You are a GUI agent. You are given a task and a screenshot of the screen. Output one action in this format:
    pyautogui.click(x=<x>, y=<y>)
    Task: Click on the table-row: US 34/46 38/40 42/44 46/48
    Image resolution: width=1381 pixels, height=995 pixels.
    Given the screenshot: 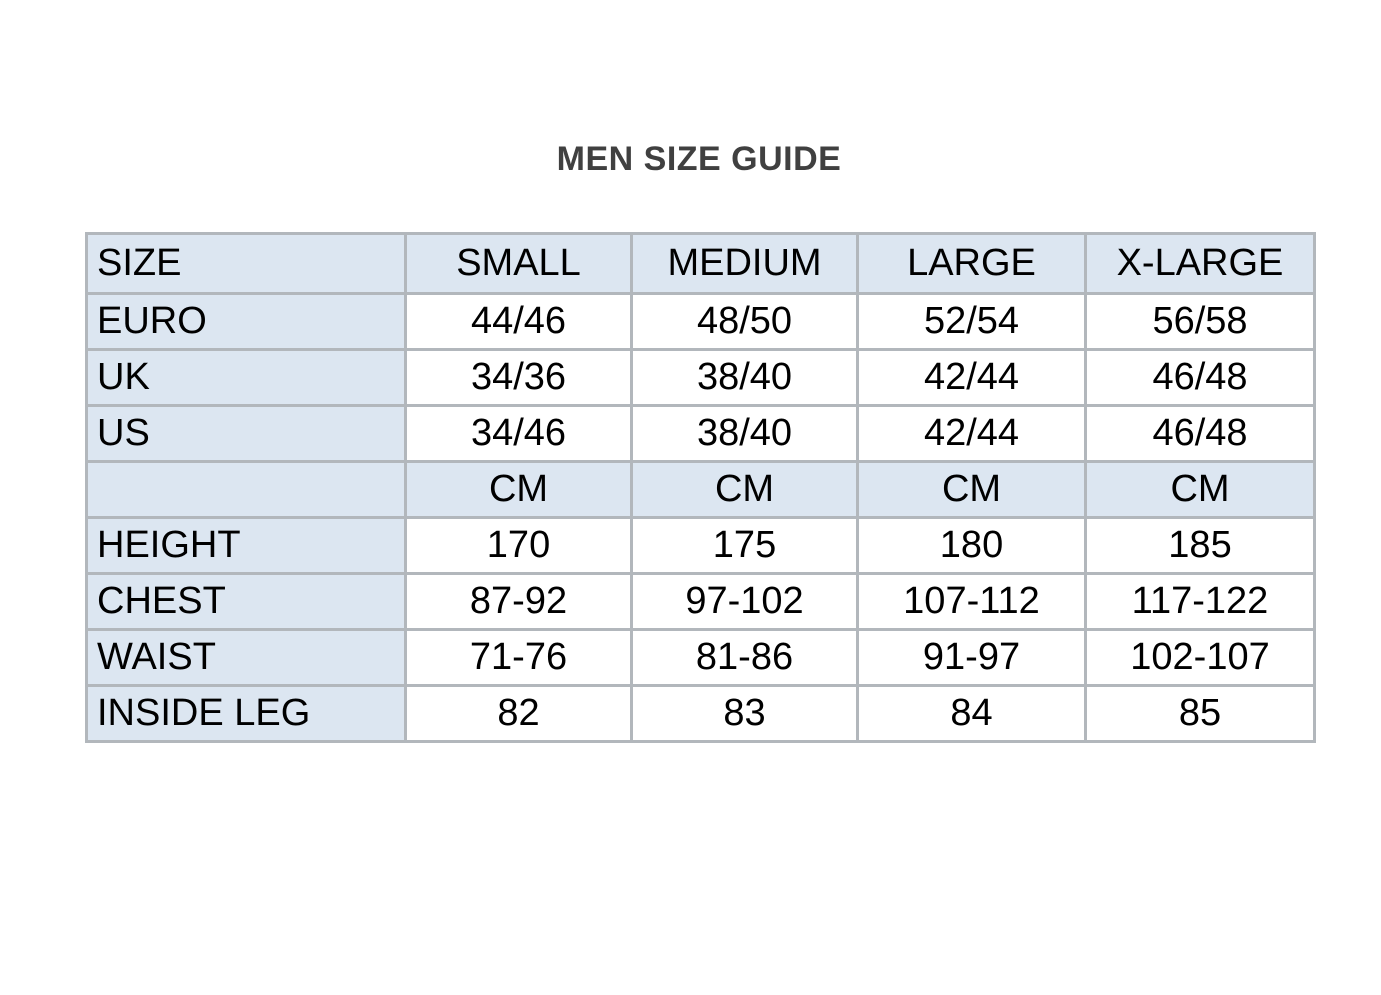 What is the action you would take?
    pyautogui.click(x=700, y=433)
    